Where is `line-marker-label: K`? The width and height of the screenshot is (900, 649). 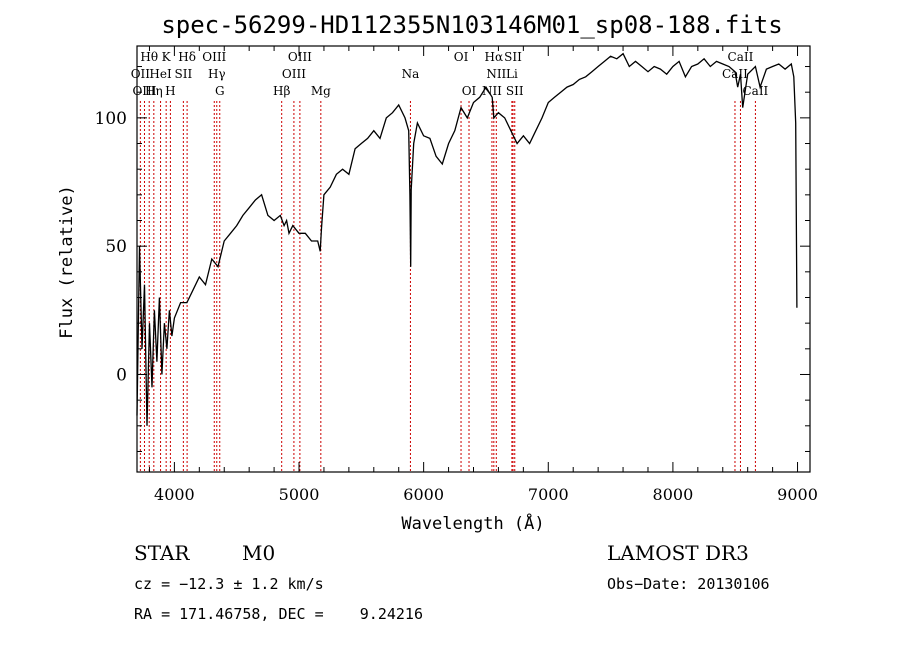 line-marker-label: K is located at coordinates (167, 57).